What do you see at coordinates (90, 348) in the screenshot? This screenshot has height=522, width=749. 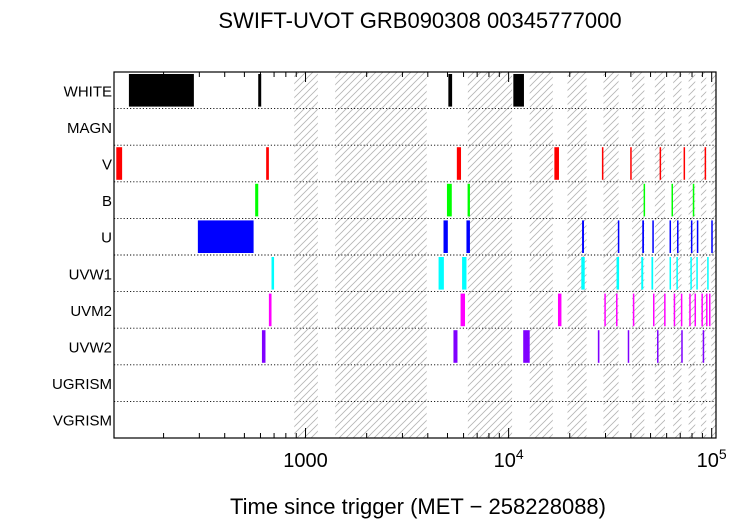 I see `row-label: UVW2` at bounding box center [90, 348].